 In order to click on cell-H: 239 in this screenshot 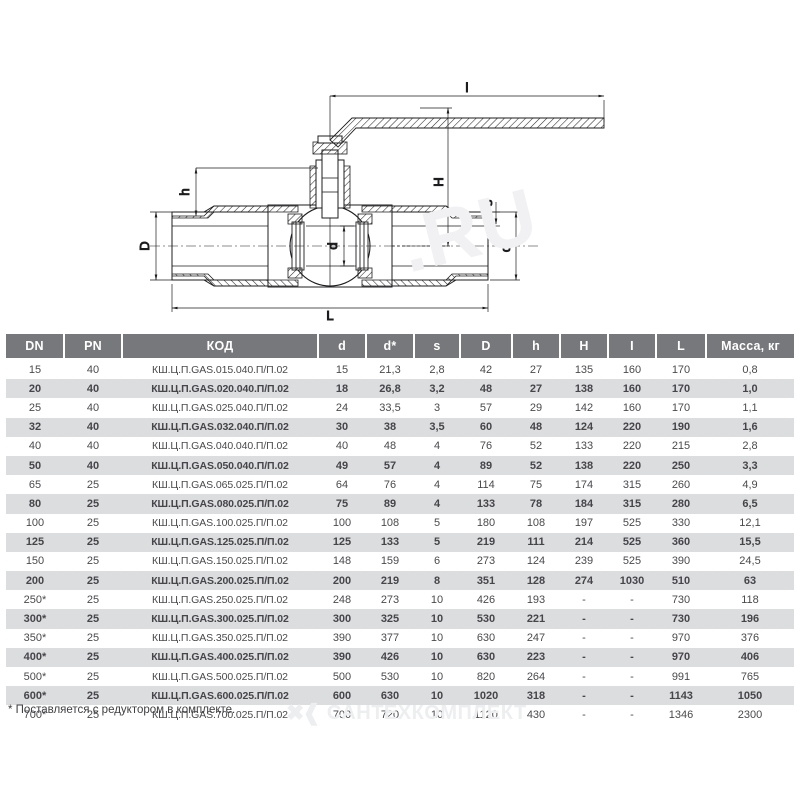, I will do `click(584, 561)`.